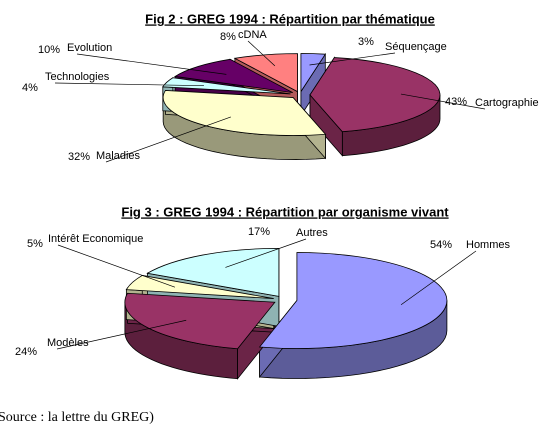  Describe the element at coordinates (441, 245) in the screenshot. I see `value-label: 54%` at that location.